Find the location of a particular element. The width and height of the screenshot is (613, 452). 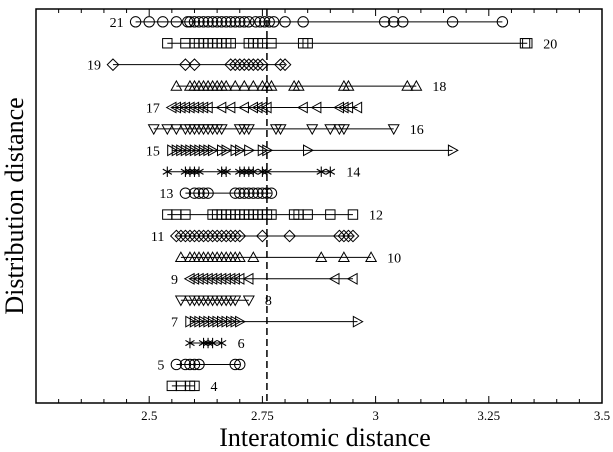

row-label: 18 is located at coordinates (439, 87).